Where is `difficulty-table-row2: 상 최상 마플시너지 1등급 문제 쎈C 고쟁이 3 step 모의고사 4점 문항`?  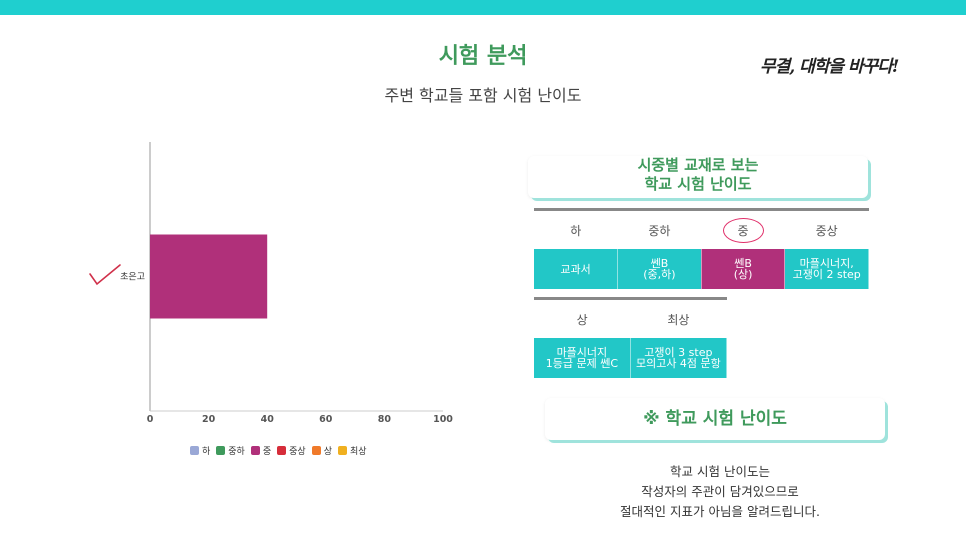 difficulty-table-row2: 상 최상 마플시너지 1등급 문제 쎈C 고쟁이 3 step 모의고사 4점 문항 is located at coordinates (631, 337).